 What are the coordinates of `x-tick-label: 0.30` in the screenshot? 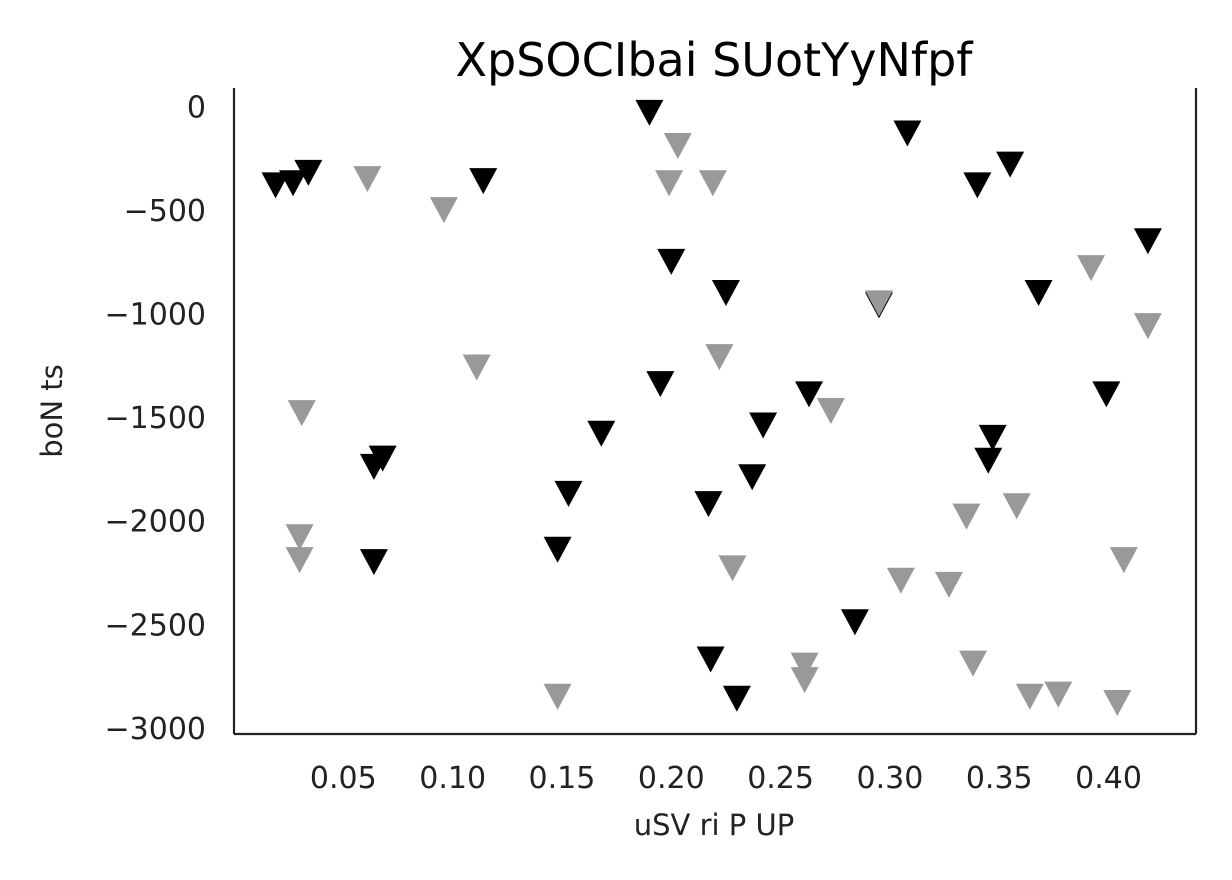 It's located at (890, 778).